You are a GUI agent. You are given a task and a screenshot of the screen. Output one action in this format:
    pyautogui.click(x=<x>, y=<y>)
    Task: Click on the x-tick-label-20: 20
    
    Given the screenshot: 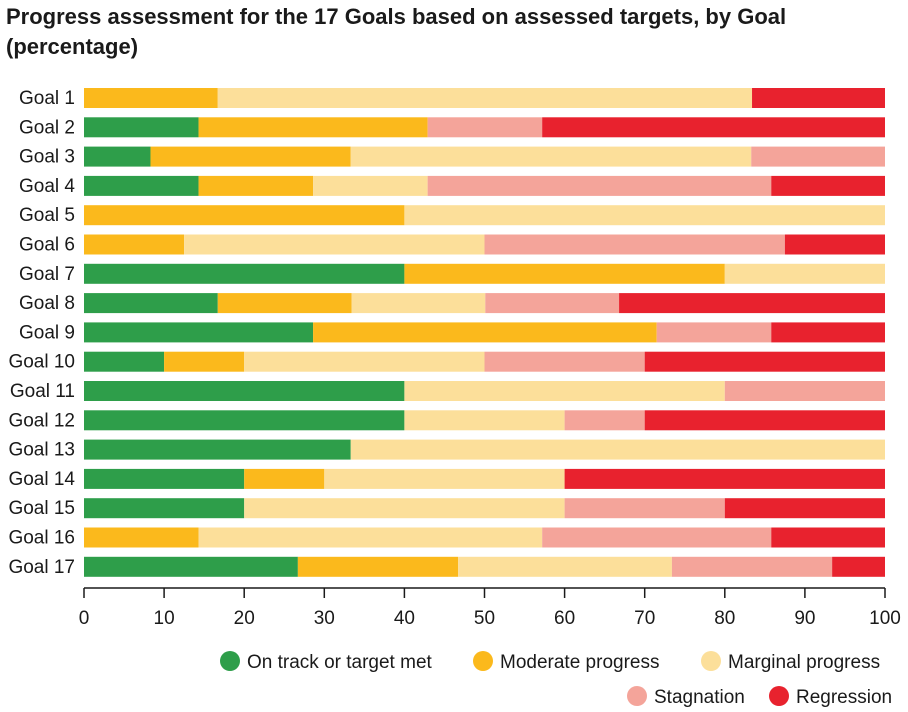 What is the action you would take?
    pyautogui.click(x=244, y=618)
    